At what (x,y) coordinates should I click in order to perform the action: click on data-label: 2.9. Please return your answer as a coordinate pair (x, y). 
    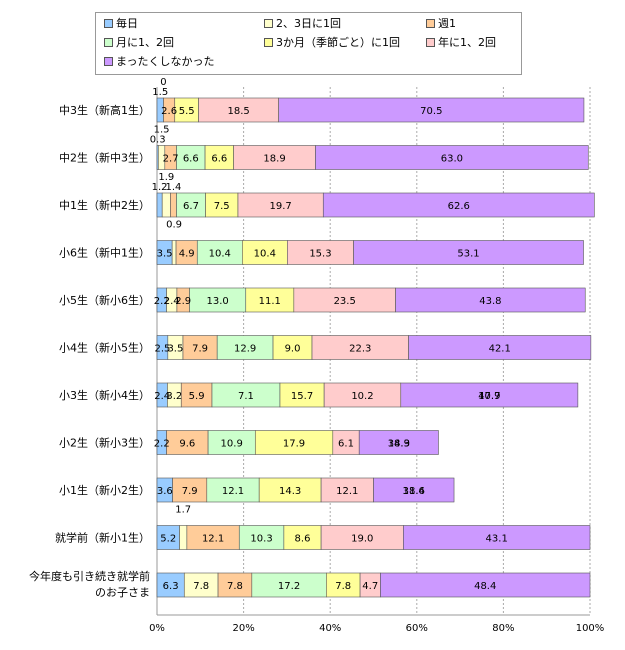
    Looking at the image, I should click on (183, 301).